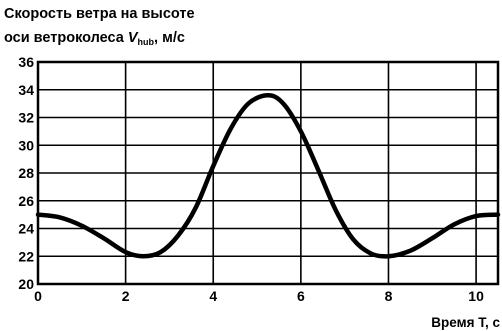 This screenshot has width=502, height=331. What do you see at coordinates (126, 296) in the screenshot?
I see `x-tick-label: 2` at bounding box center [126, 296].